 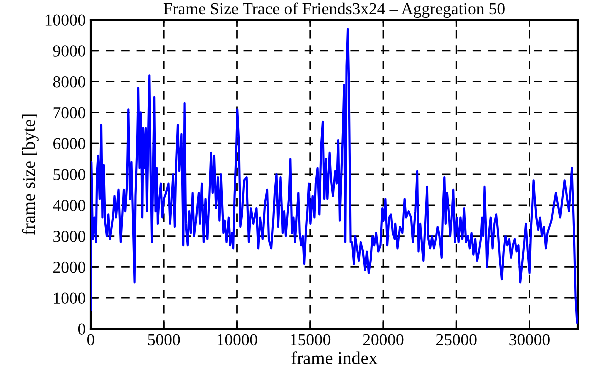 I want to click on y-tick-label: 0, so click(x=82, y=329).